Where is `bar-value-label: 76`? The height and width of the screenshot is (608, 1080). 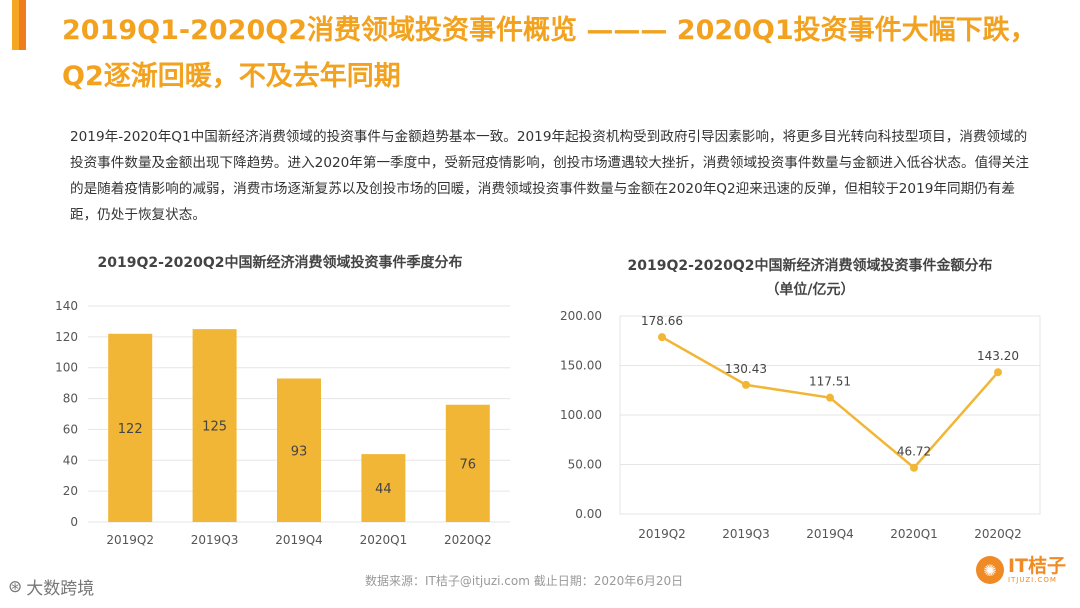
bar-value-label: 76 is located at coordinates (468, 464).